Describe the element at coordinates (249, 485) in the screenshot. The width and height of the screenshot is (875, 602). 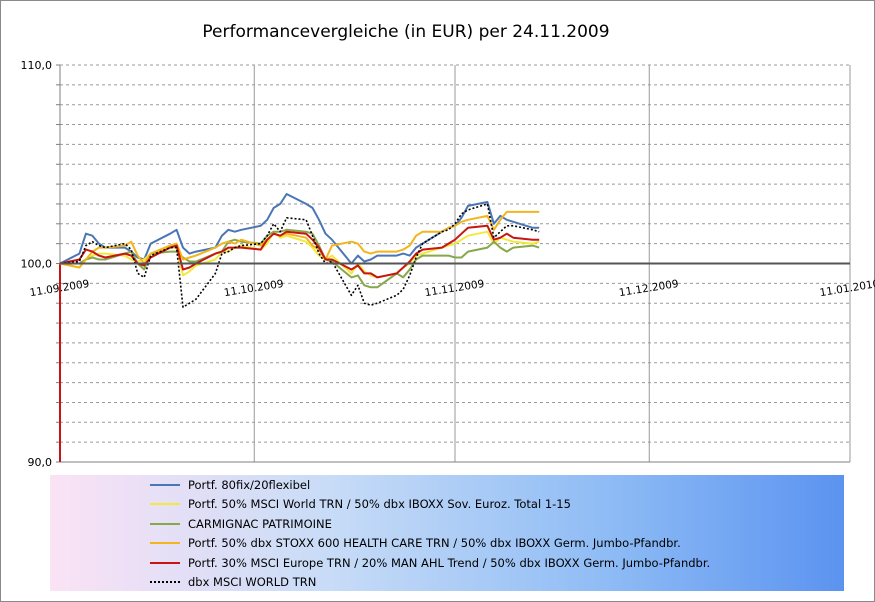
I see `legend-label: Portf. 80fix/20flexibel` at that location.